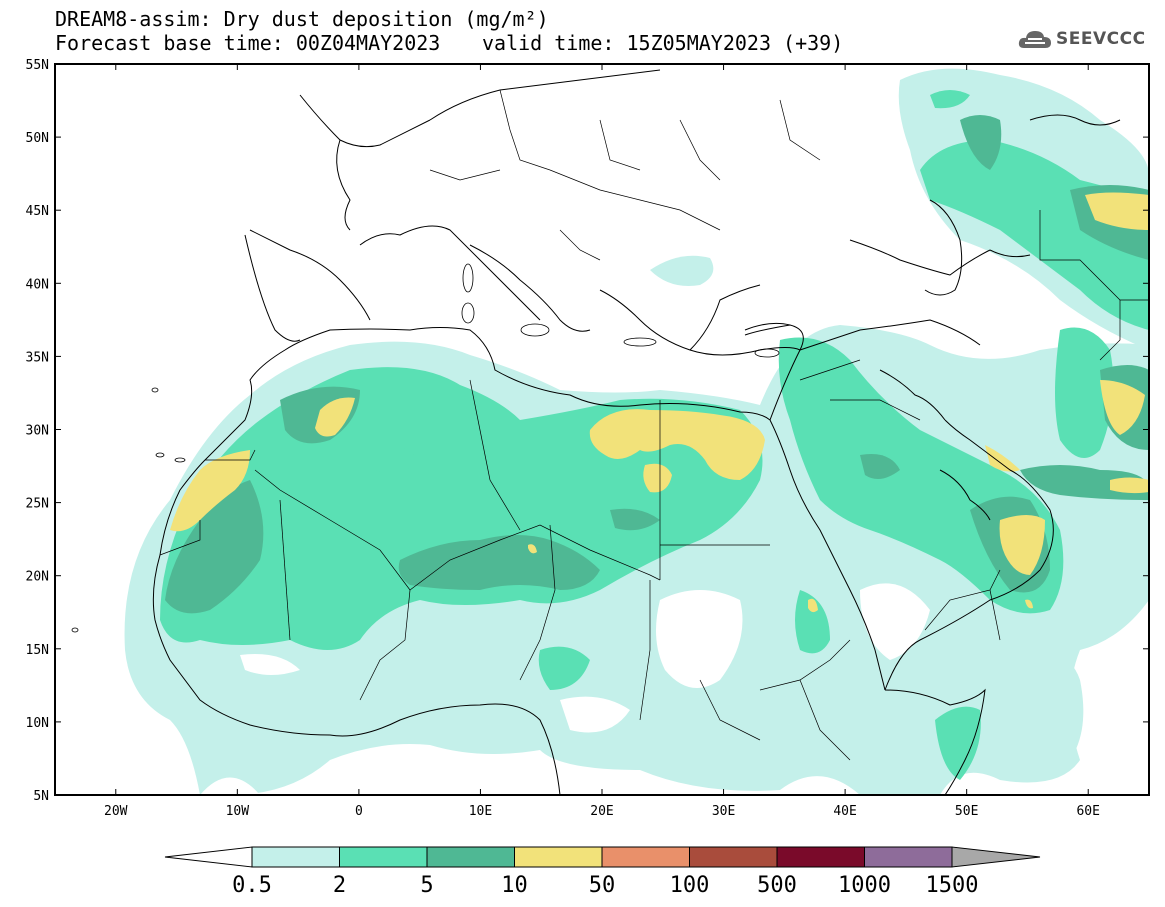 The image size is (1165, 907). Describe the element at coordinates (952, 885) in the screenshot. I see `colorbar-label: 1500` at that location.